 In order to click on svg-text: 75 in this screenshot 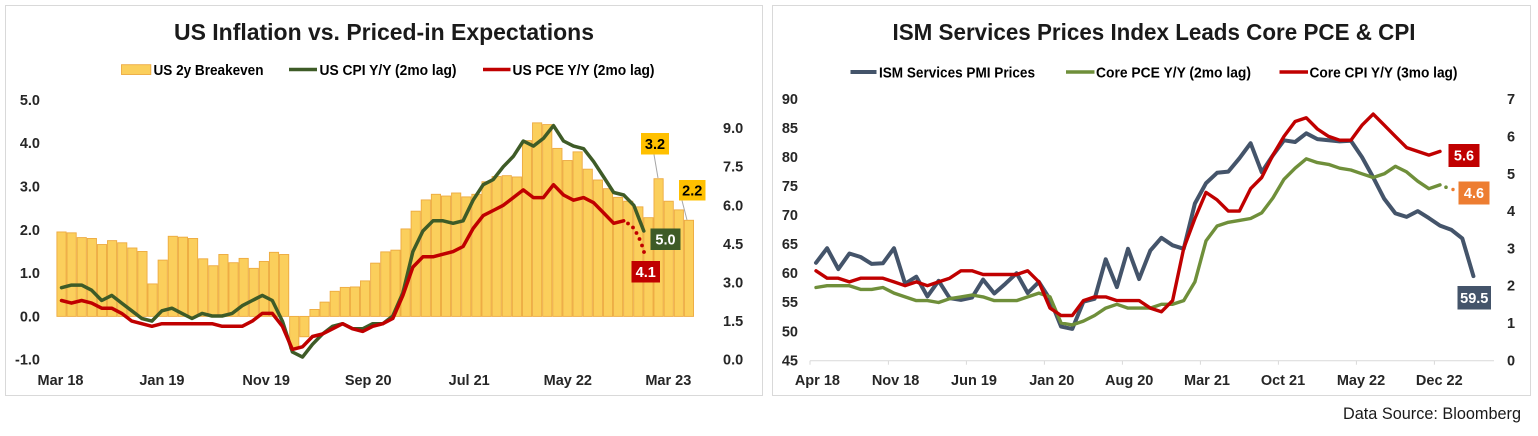, I will do `click(790, 187)`.